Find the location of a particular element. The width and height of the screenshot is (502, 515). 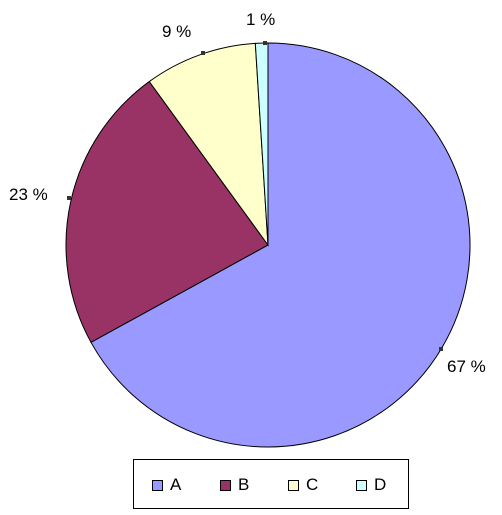

data-label-a: 67 % is located at coordinates (466, 366).